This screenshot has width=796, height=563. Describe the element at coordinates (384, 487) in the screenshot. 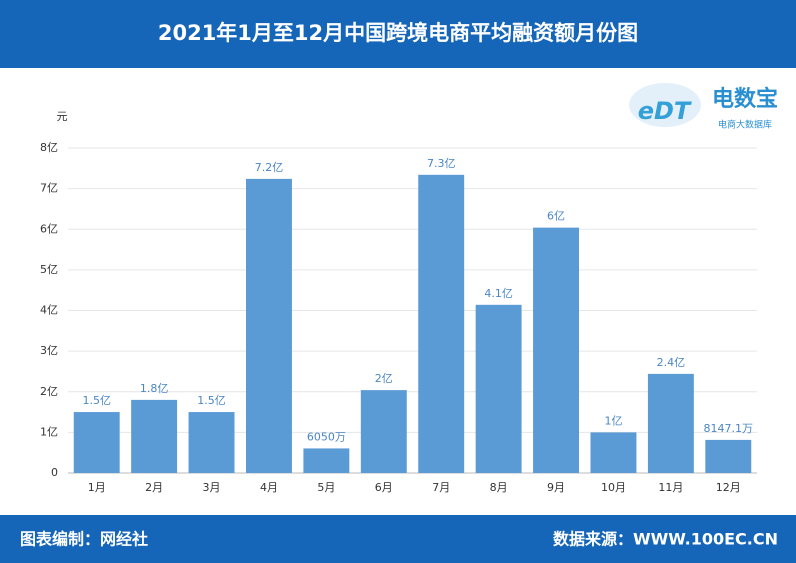

I see `x-tick-label: 6月` at that location.